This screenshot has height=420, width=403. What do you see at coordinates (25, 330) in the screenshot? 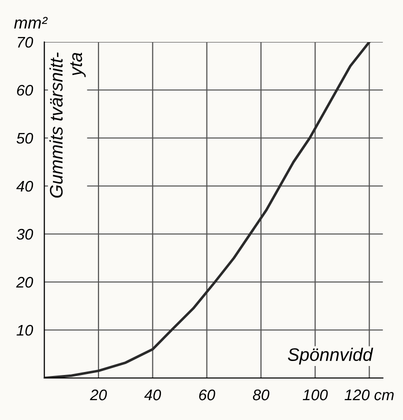
I see `y-tick-label: 10` at bounding box center [25, 330].